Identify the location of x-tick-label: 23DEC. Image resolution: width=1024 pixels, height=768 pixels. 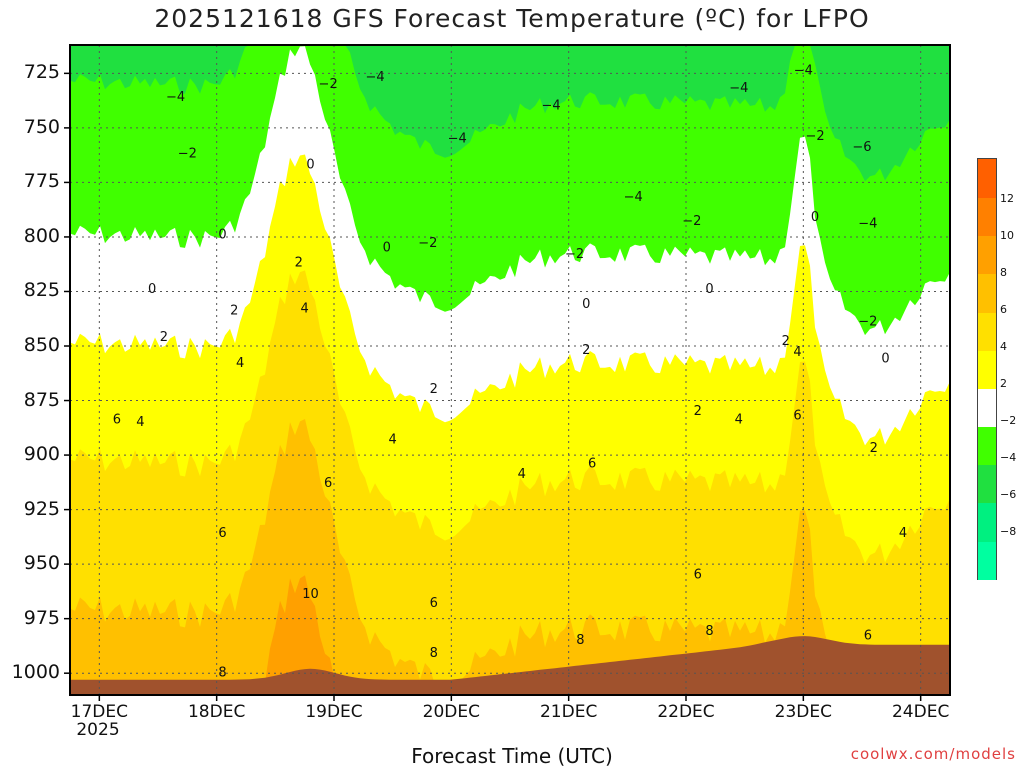
(803, 712).